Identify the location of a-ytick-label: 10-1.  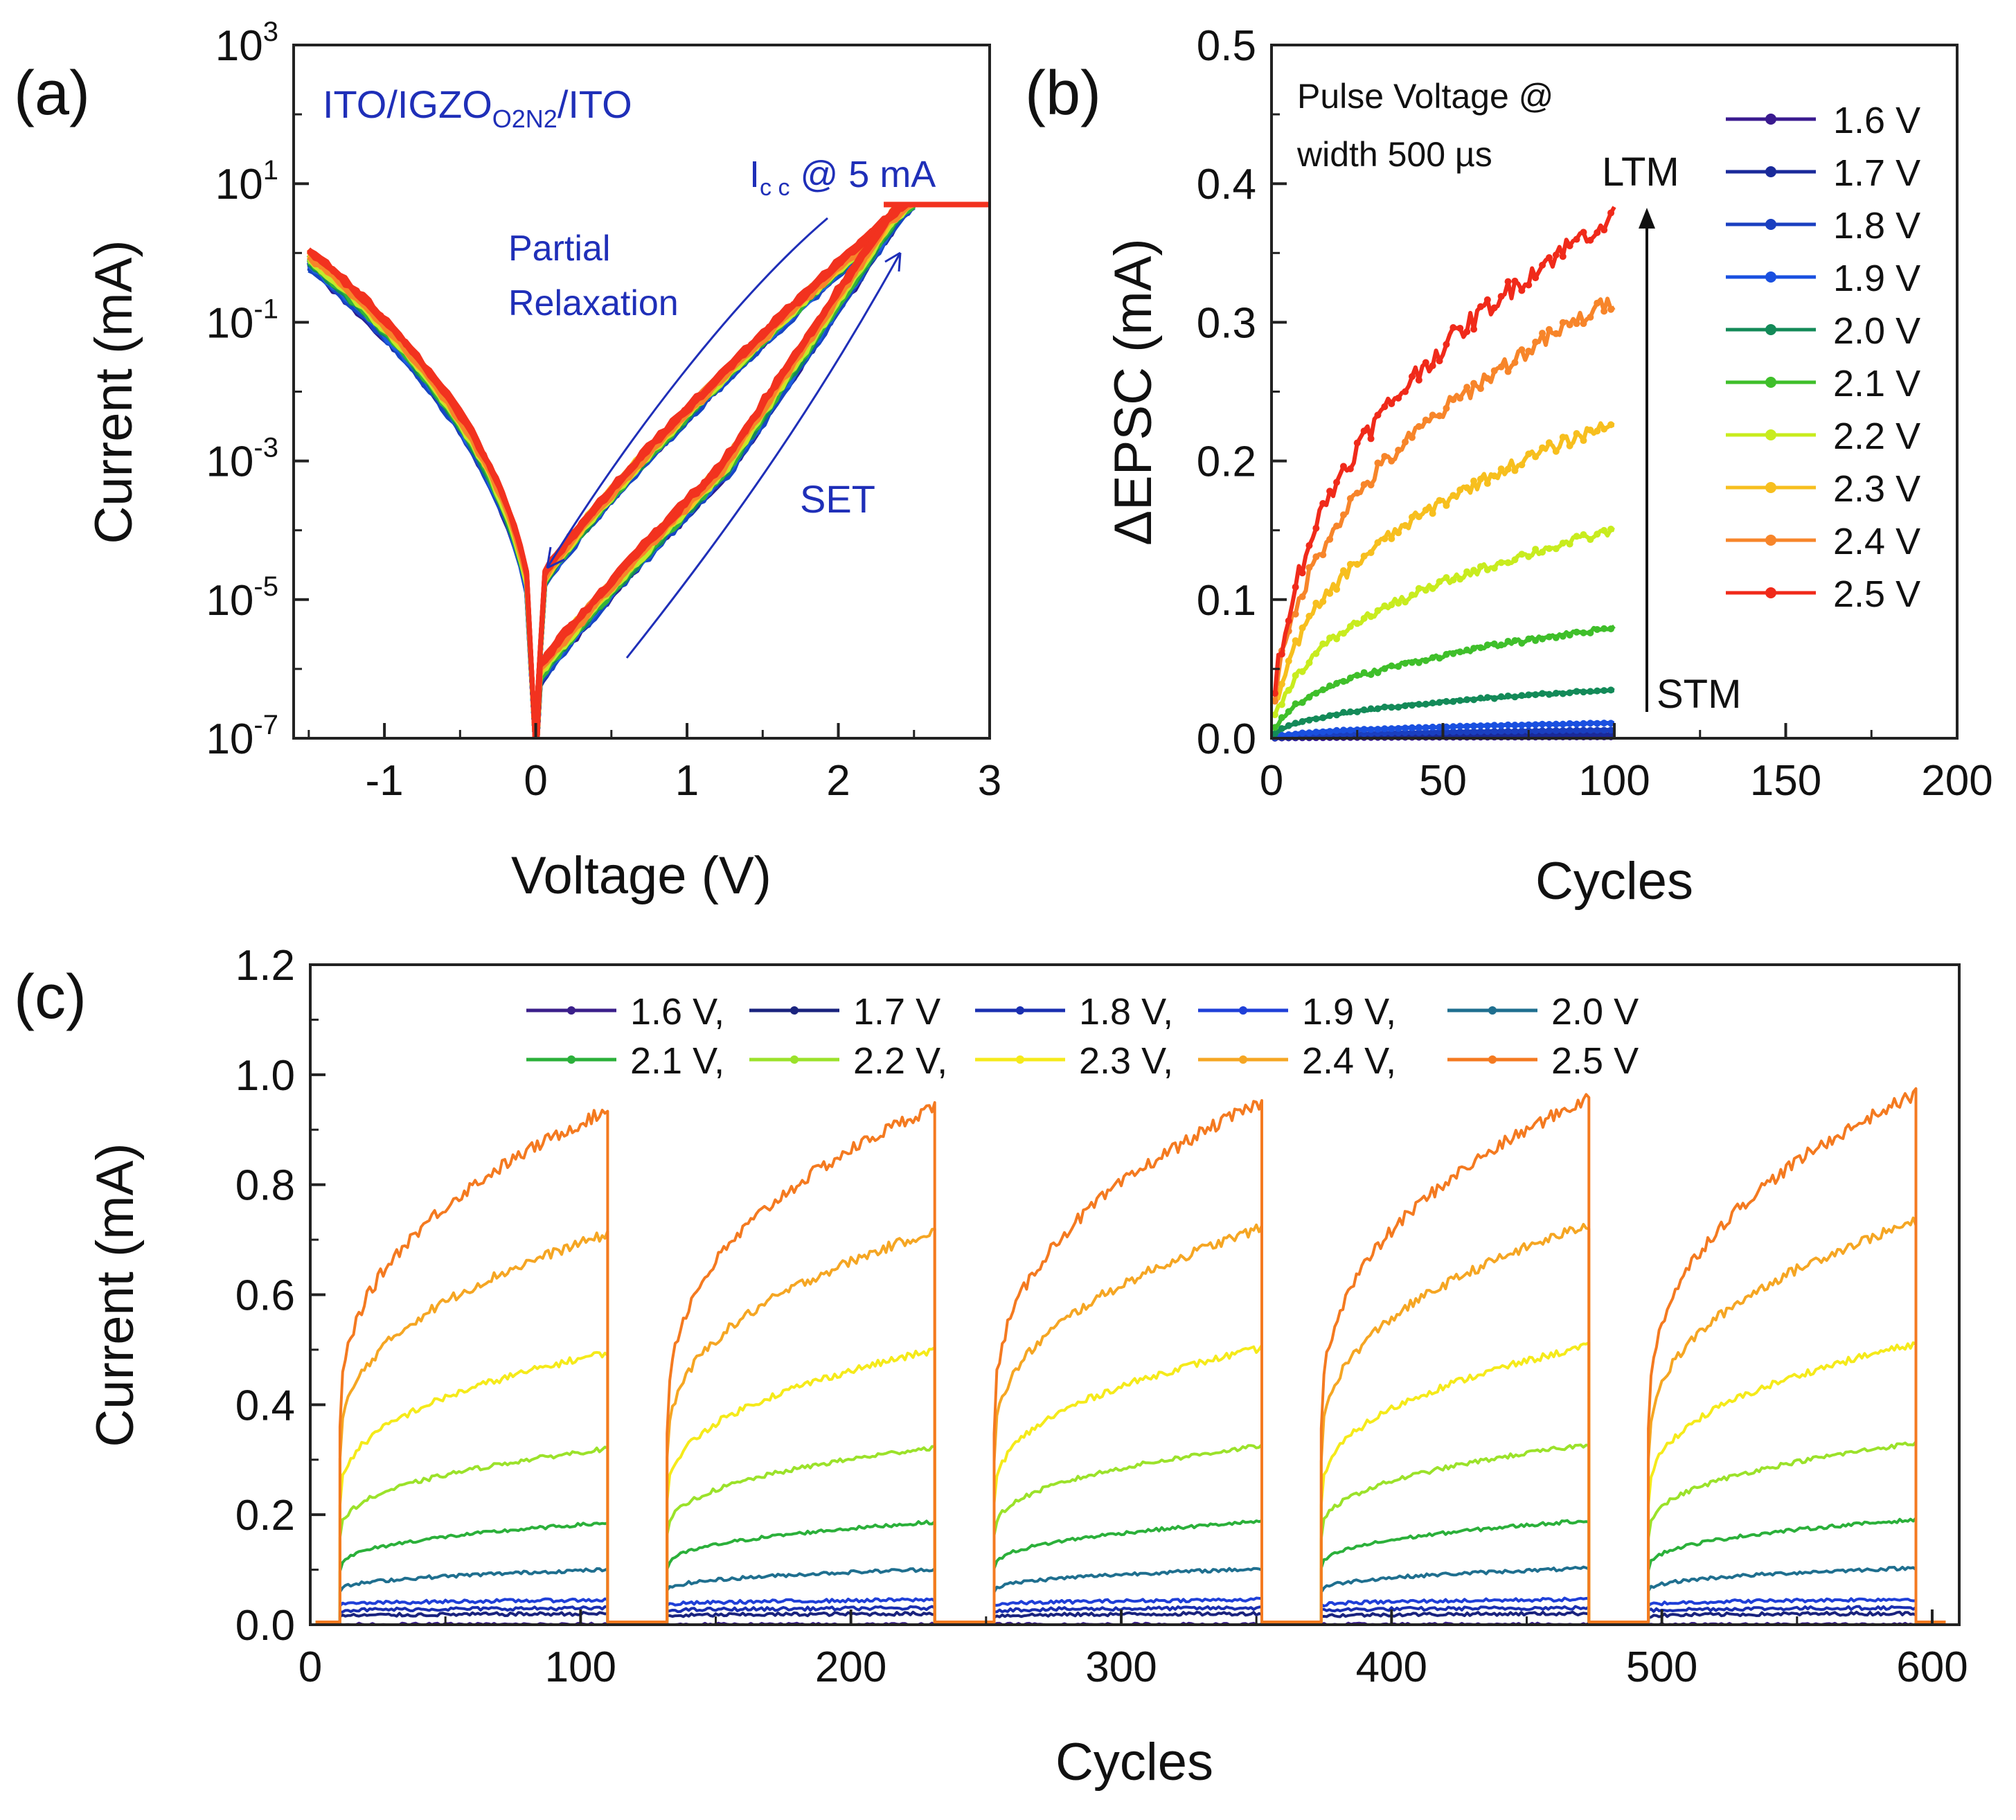
(242, 320).